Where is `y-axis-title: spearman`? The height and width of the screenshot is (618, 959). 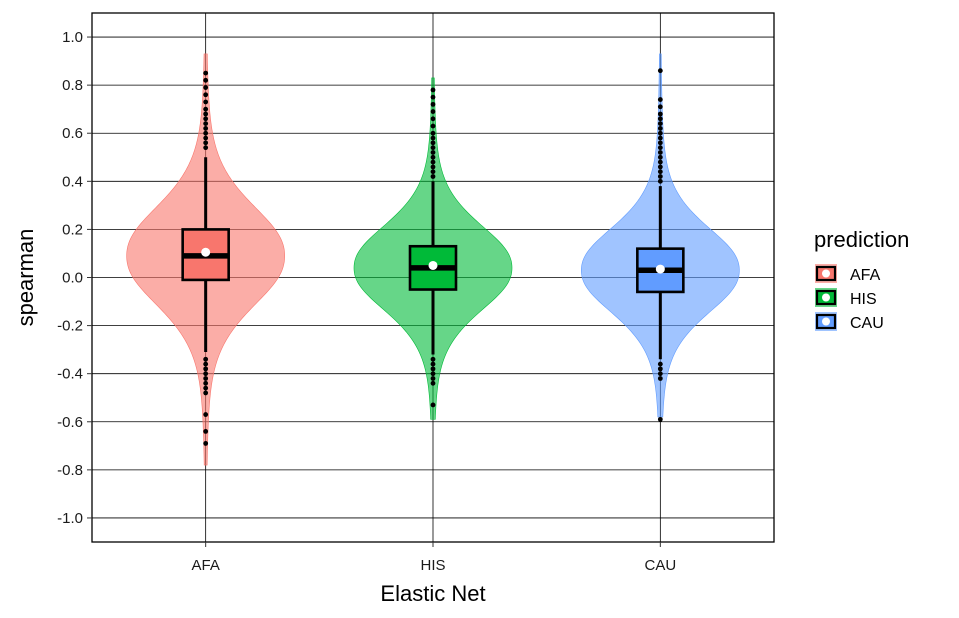 y-axis-title: spearman is located at coordinates (25, 278).